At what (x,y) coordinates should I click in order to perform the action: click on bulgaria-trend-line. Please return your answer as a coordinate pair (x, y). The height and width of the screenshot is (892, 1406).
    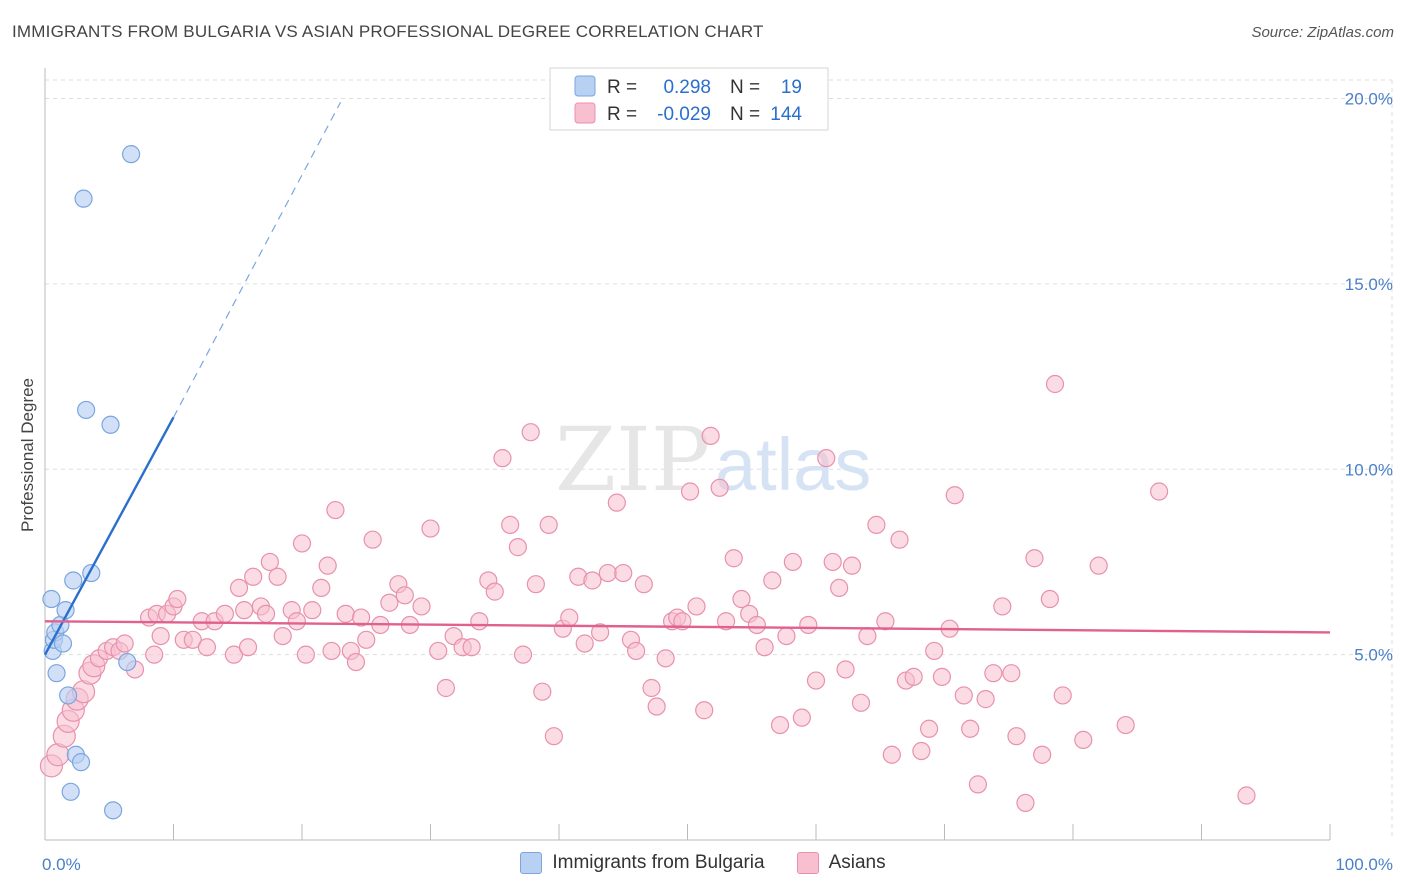
    Looking at the image, I should click on (109, 536).